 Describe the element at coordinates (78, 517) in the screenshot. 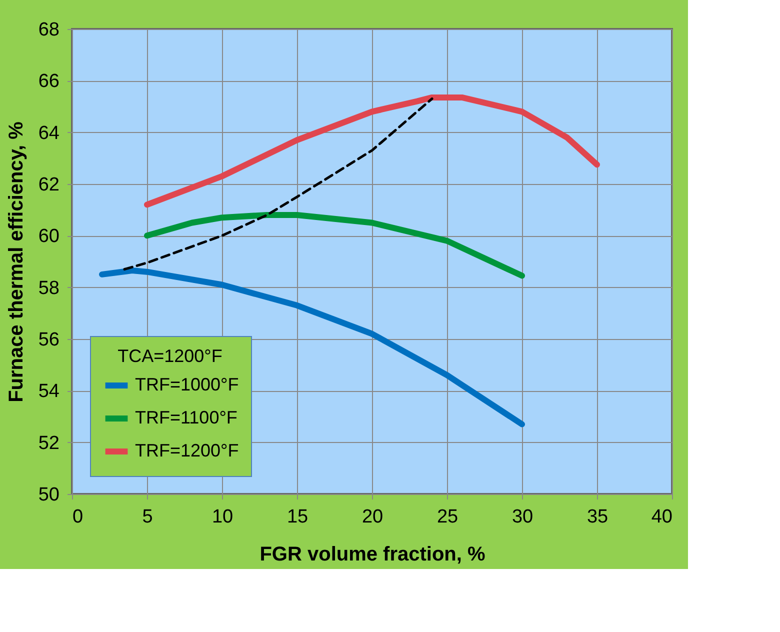

I see `x-tick-label: 0` at that location.